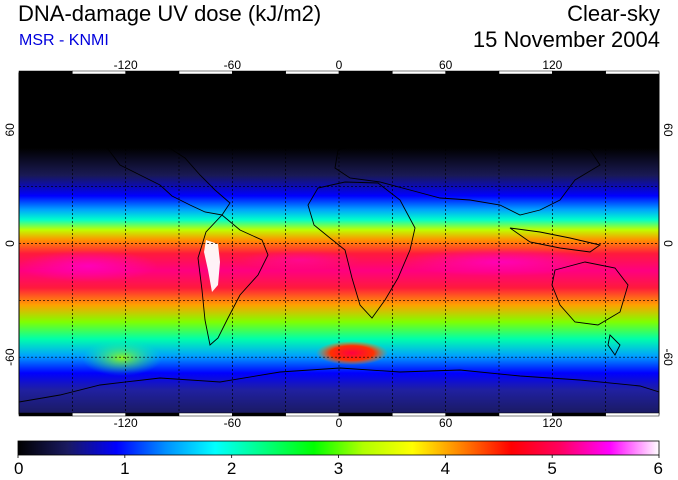 Image resolution: width=678 pixels, height=480 pixels. I want to click on colorbar: 0 1 2 3 4 5 6, so click(338, 459).